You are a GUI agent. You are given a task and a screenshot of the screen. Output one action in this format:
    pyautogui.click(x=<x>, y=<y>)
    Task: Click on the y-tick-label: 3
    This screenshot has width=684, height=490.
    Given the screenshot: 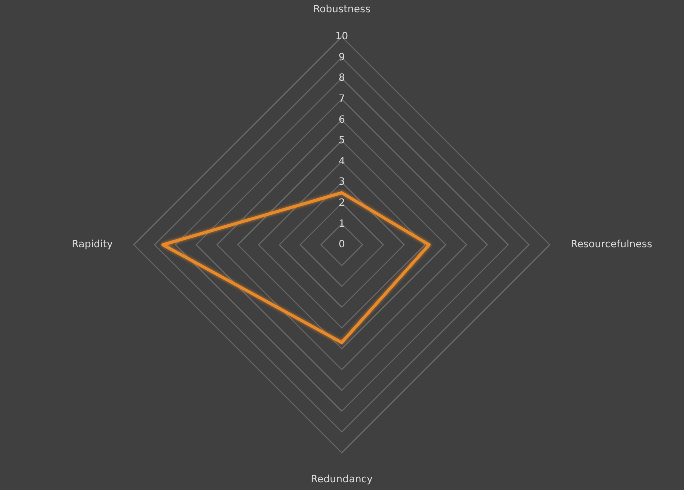 What is the action you would take?
    pyautogui.click(x=342, y=182)
    